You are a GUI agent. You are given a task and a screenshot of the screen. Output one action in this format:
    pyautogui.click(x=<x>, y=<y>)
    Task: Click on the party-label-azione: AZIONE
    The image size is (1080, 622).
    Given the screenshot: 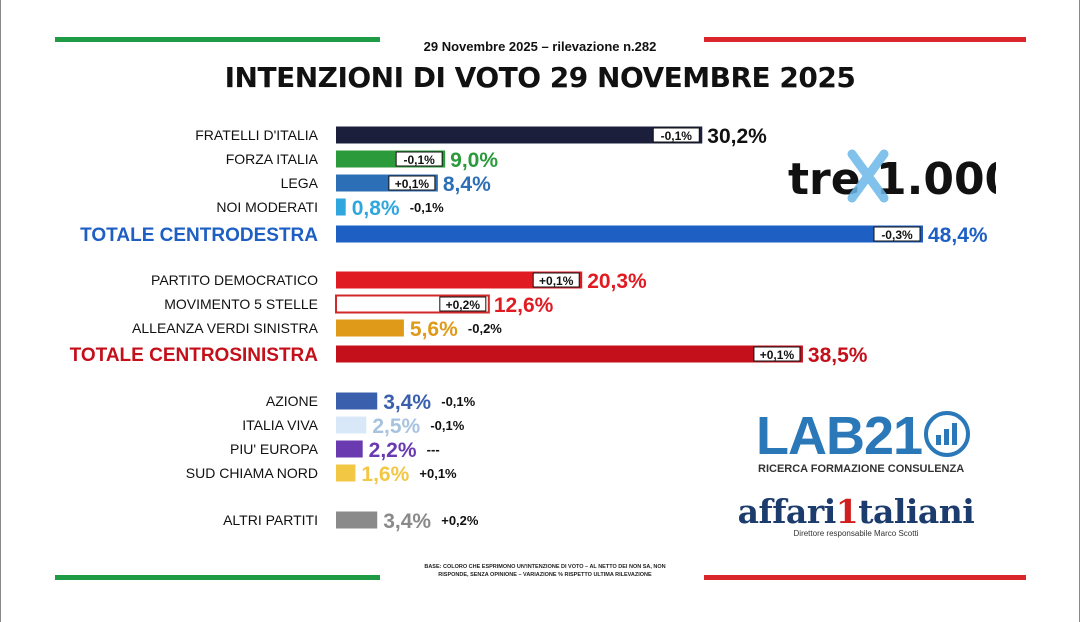 What is the action you would take?
    pyautogui.click(x=292, y=401)
    